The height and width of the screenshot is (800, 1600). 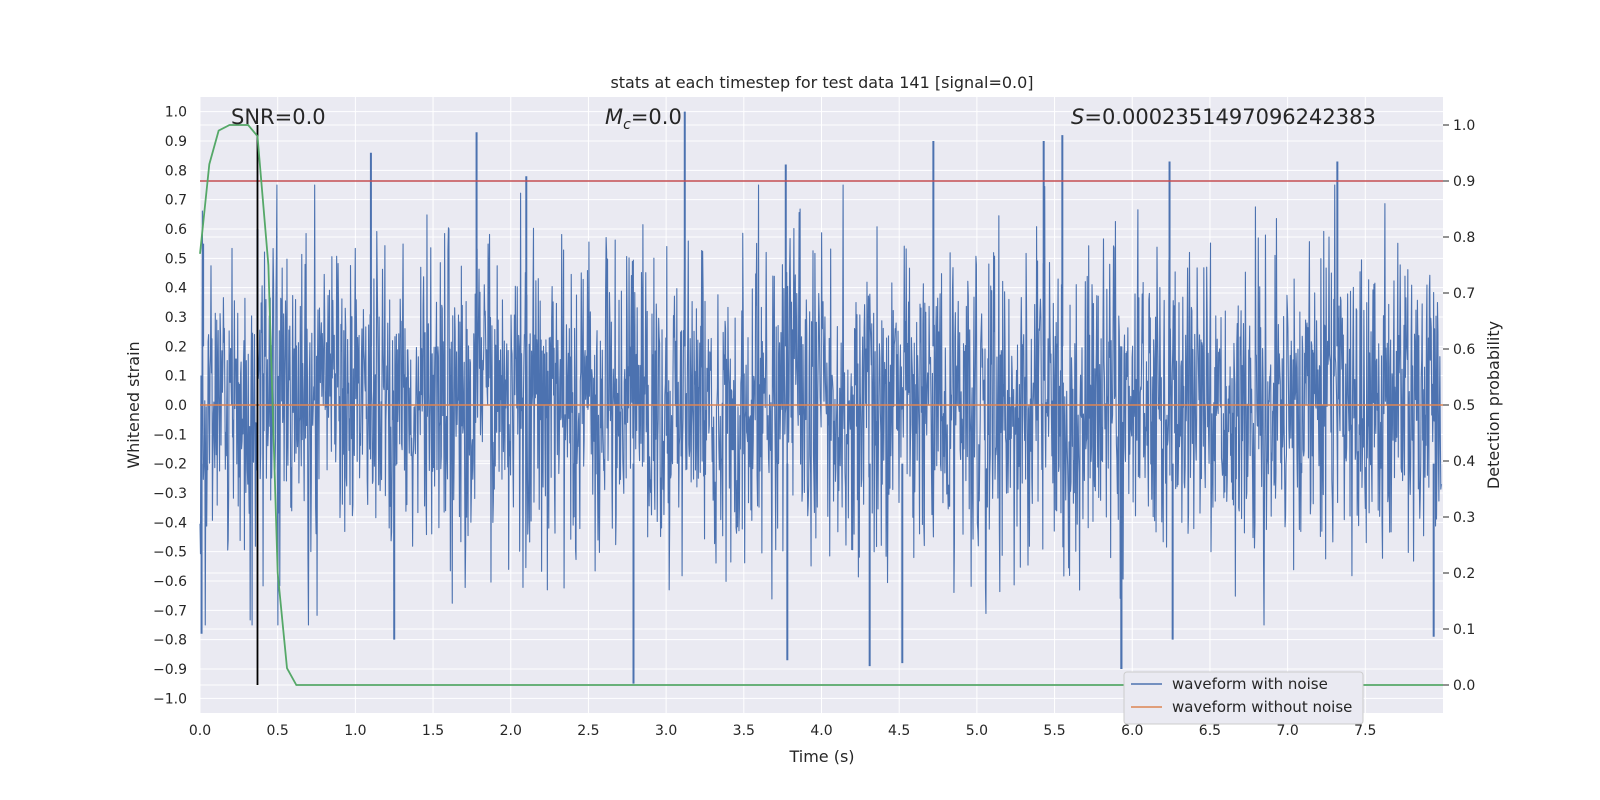 I want to click on y-right-tick-label: 0.5, so click(x=1464, y=406).